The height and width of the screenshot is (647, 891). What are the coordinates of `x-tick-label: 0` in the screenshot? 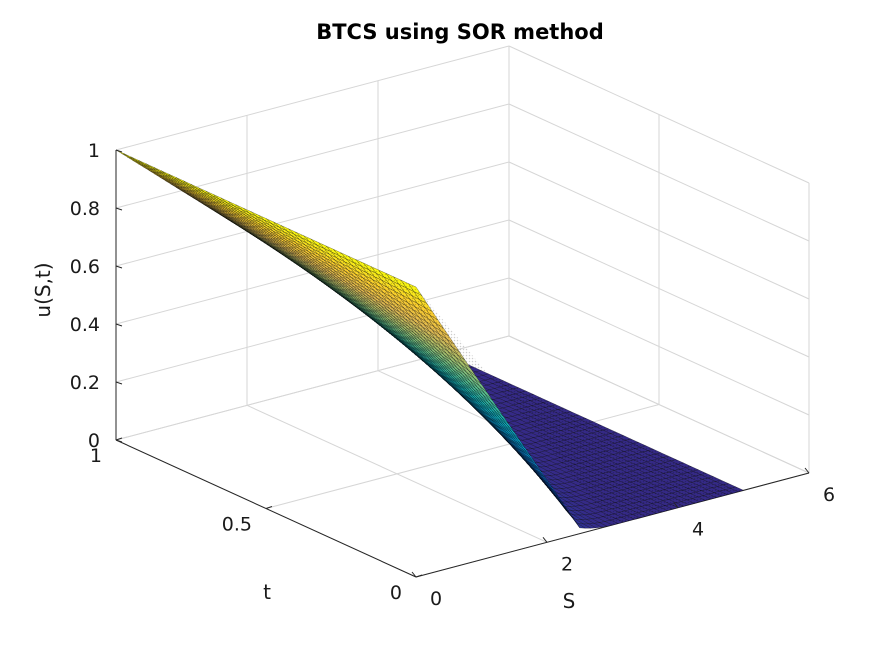 It's located at (436, 599).